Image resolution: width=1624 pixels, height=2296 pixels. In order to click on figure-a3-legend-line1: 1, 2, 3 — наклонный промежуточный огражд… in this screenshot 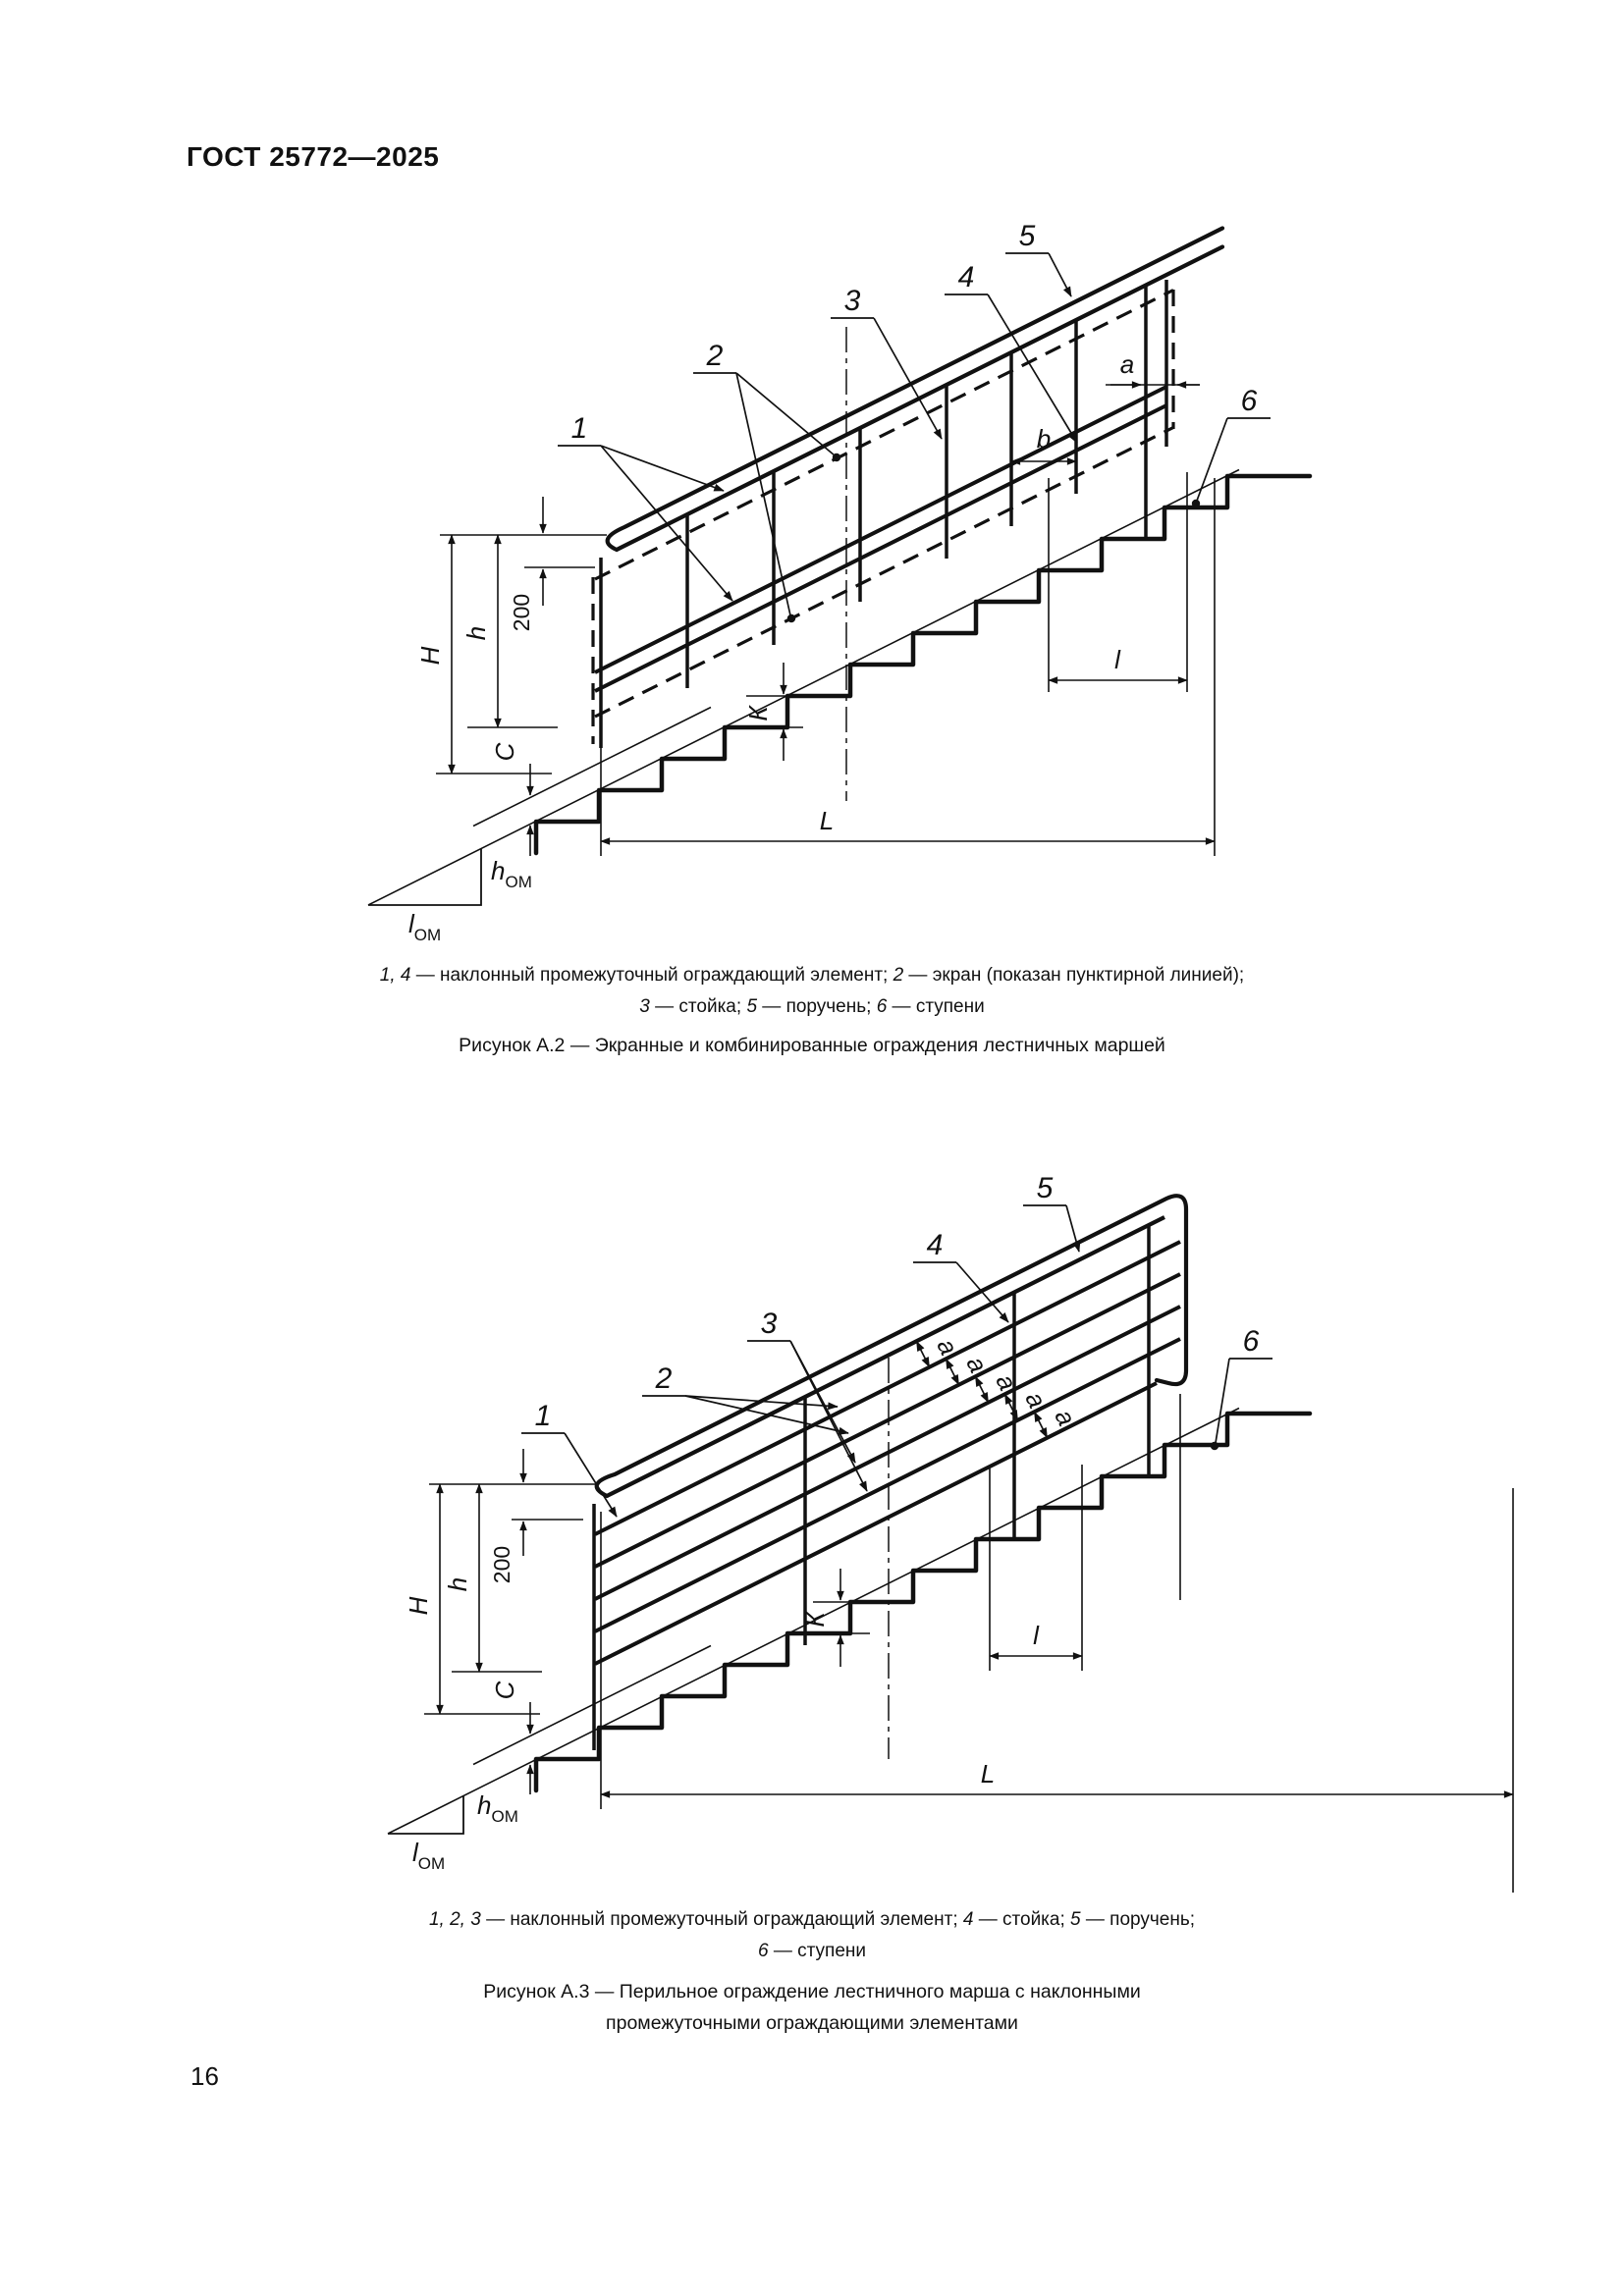, I will do `click(812, 1919)`.